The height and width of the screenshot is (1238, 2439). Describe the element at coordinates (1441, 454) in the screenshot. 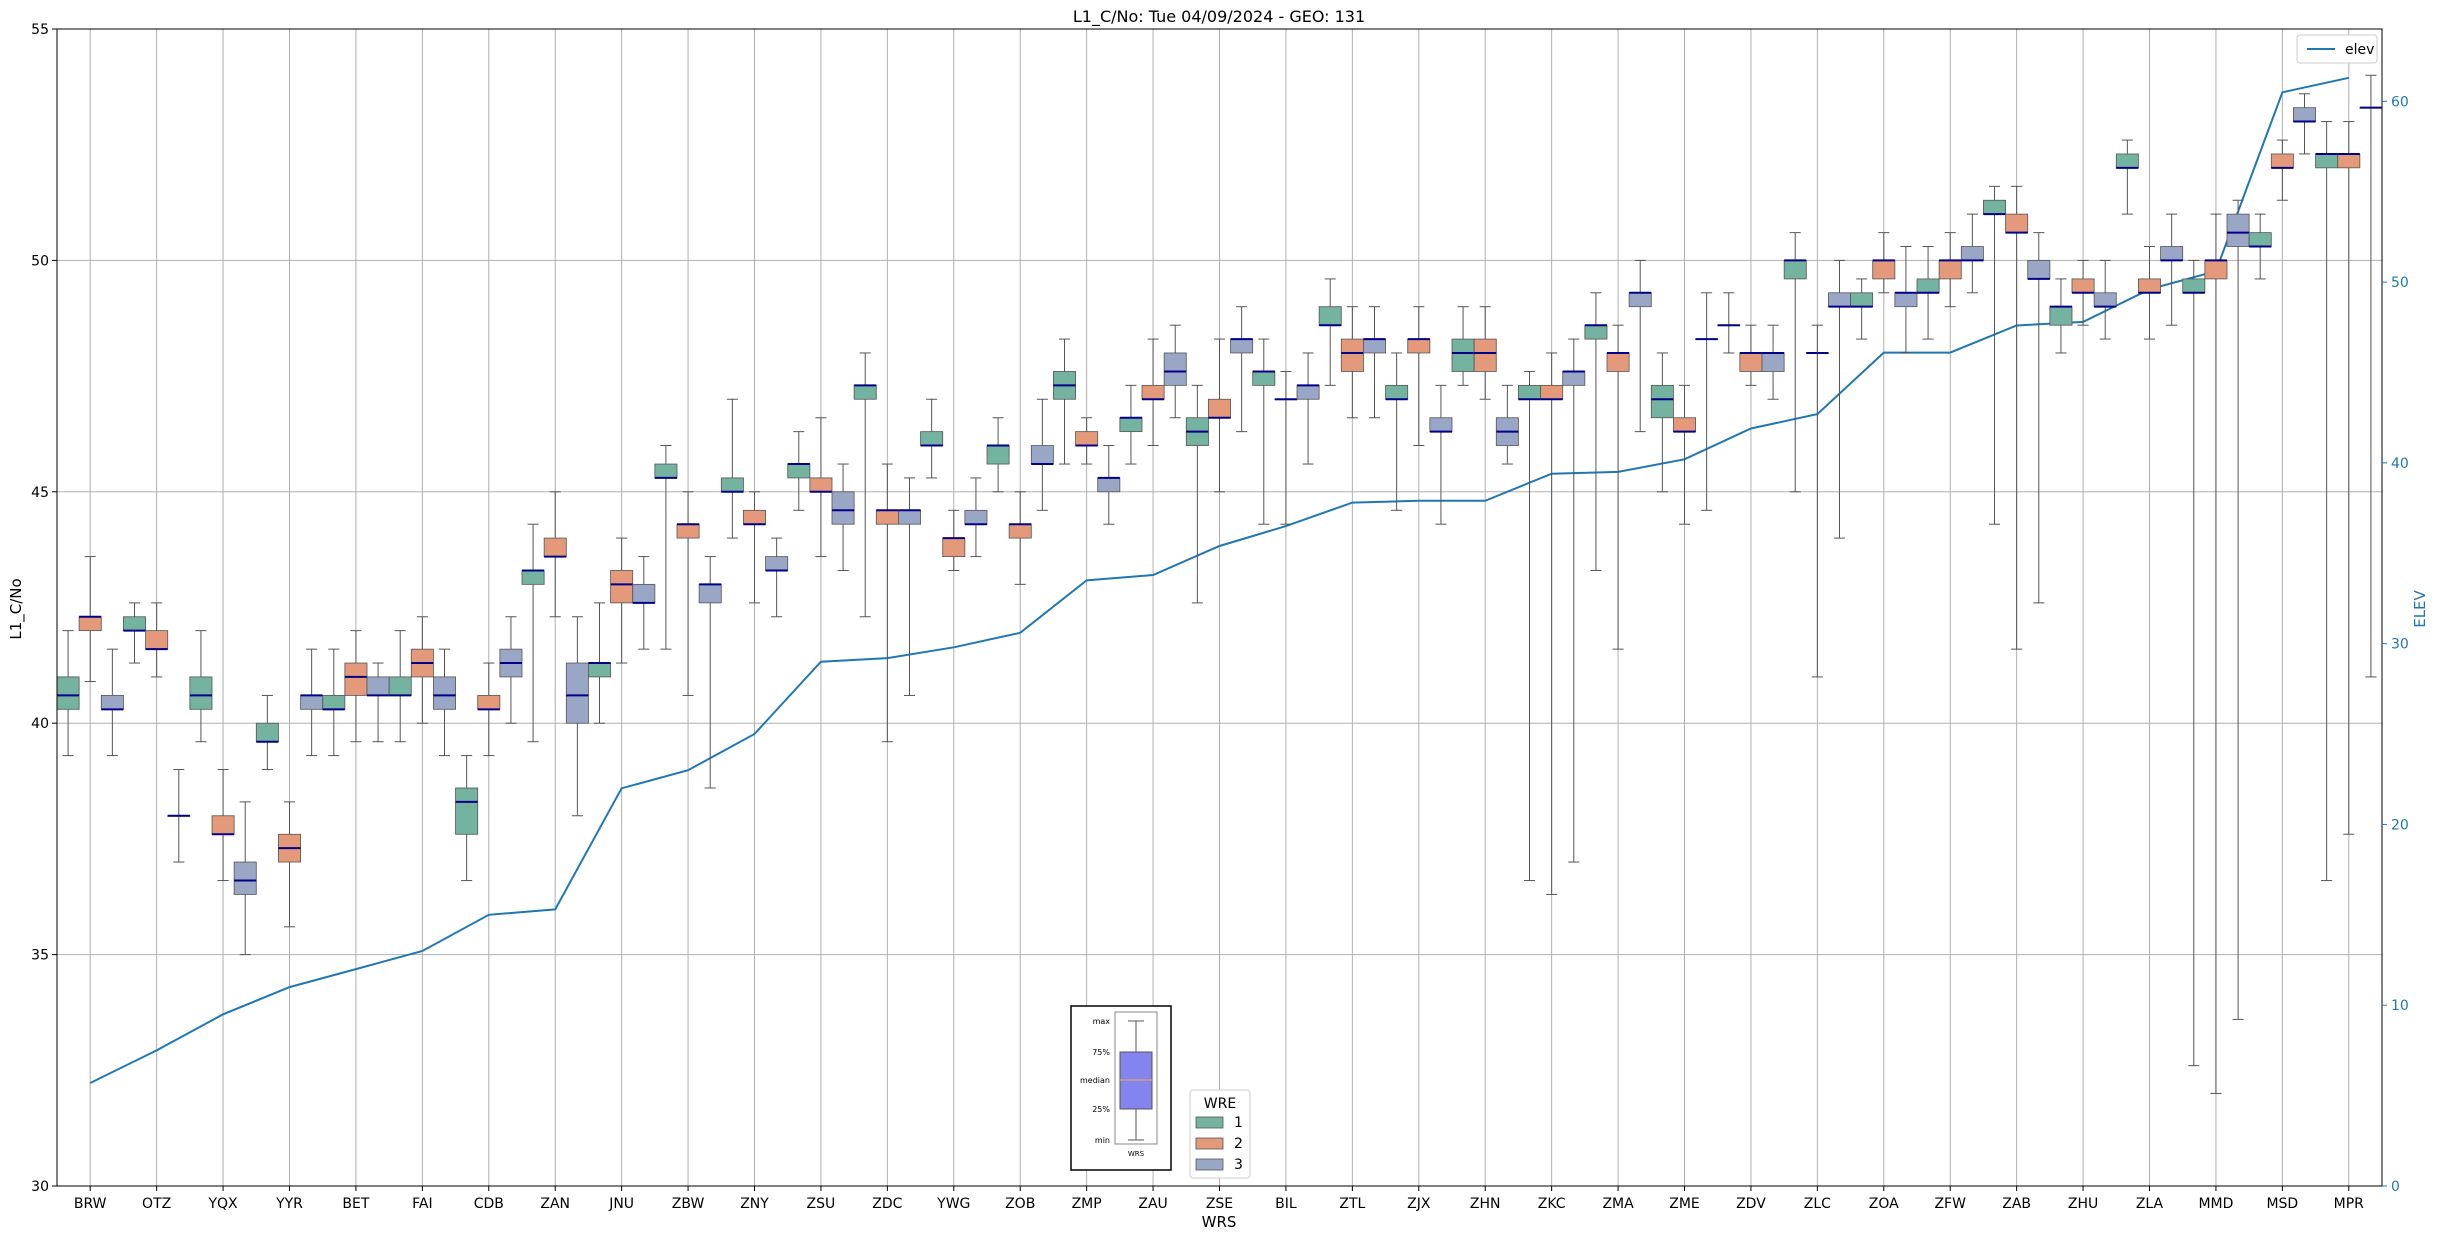

I see `box-zjx-wre3` at that location.